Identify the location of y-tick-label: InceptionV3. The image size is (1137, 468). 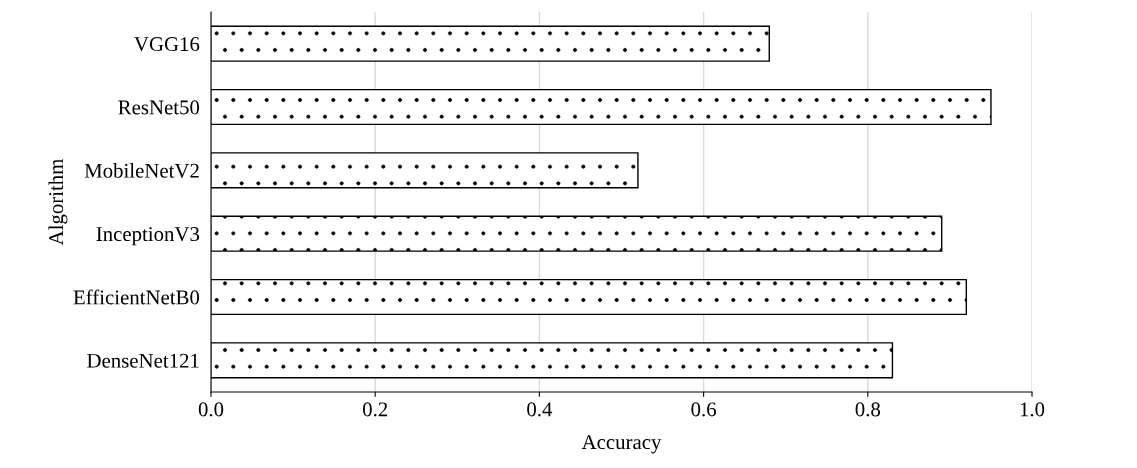
(148, 236).